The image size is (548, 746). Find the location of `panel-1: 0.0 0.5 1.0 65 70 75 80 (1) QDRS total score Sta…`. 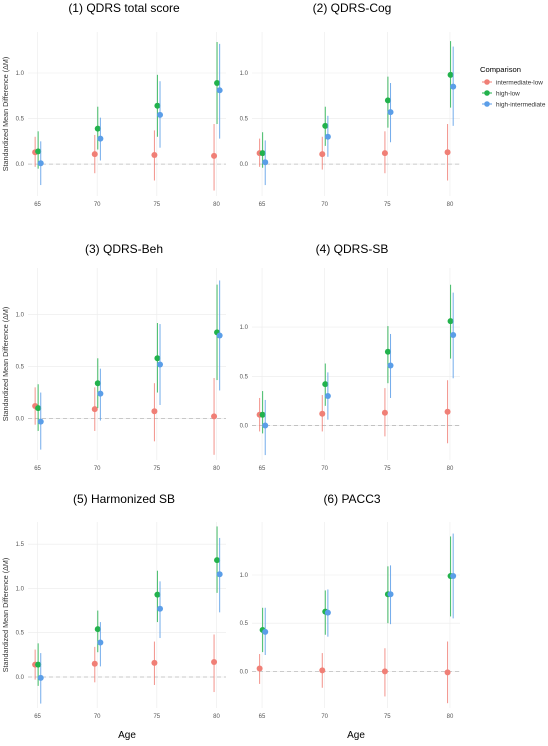

panel-1: 0.0 0.5 1.0 65 70 75 80 (1) QDRS total score Sta… is located at coordinates (113, 104).